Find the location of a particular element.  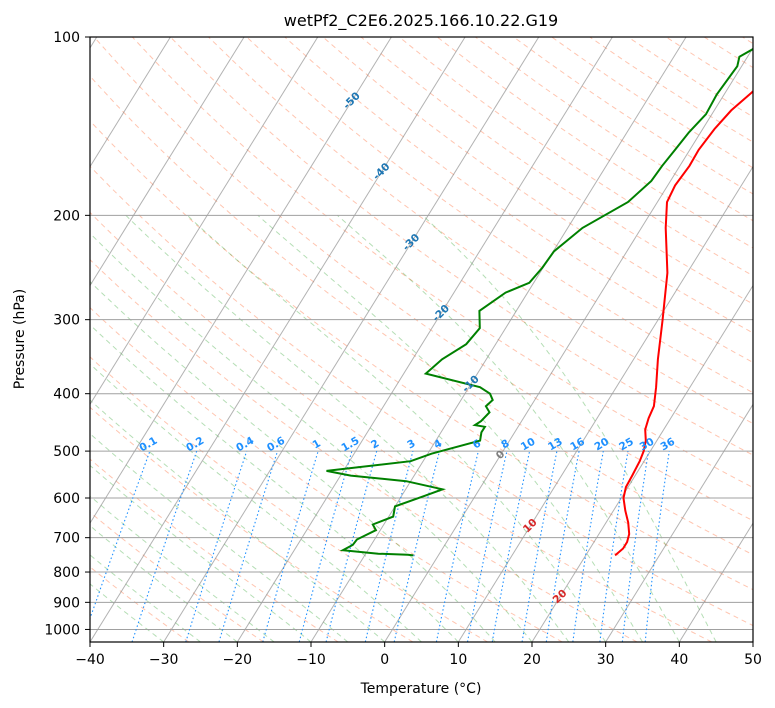

y-tick-label: 600 is located at coordinates (66, 499).